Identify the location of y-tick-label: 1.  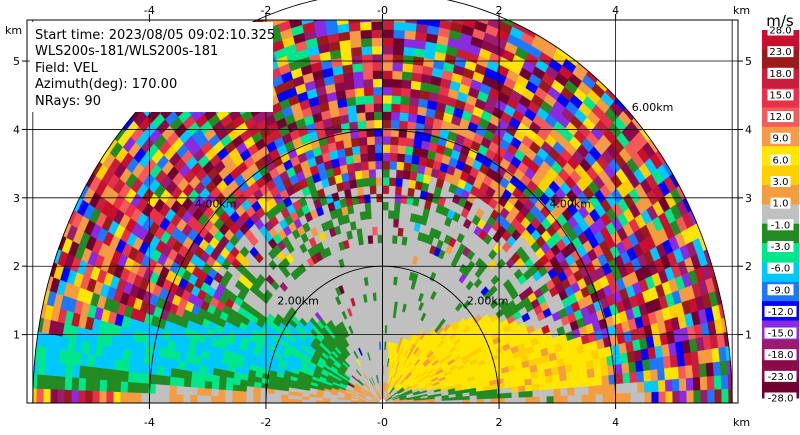
(748, 335).